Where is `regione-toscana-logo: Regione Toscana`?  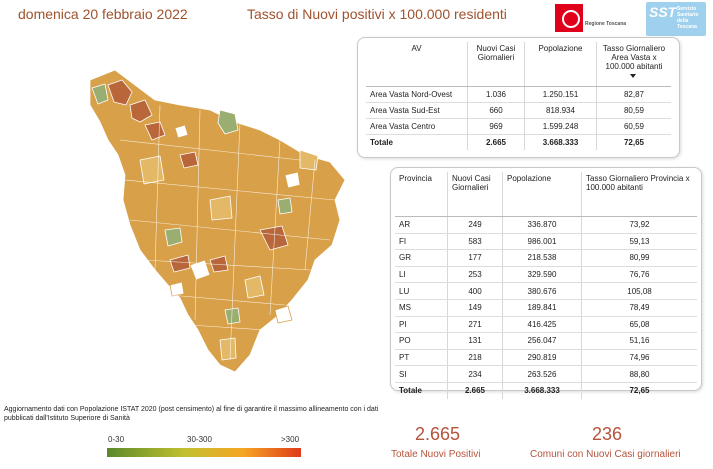 regione-toscana-logo: Regione Toscana is located at coordinates (599, 18).